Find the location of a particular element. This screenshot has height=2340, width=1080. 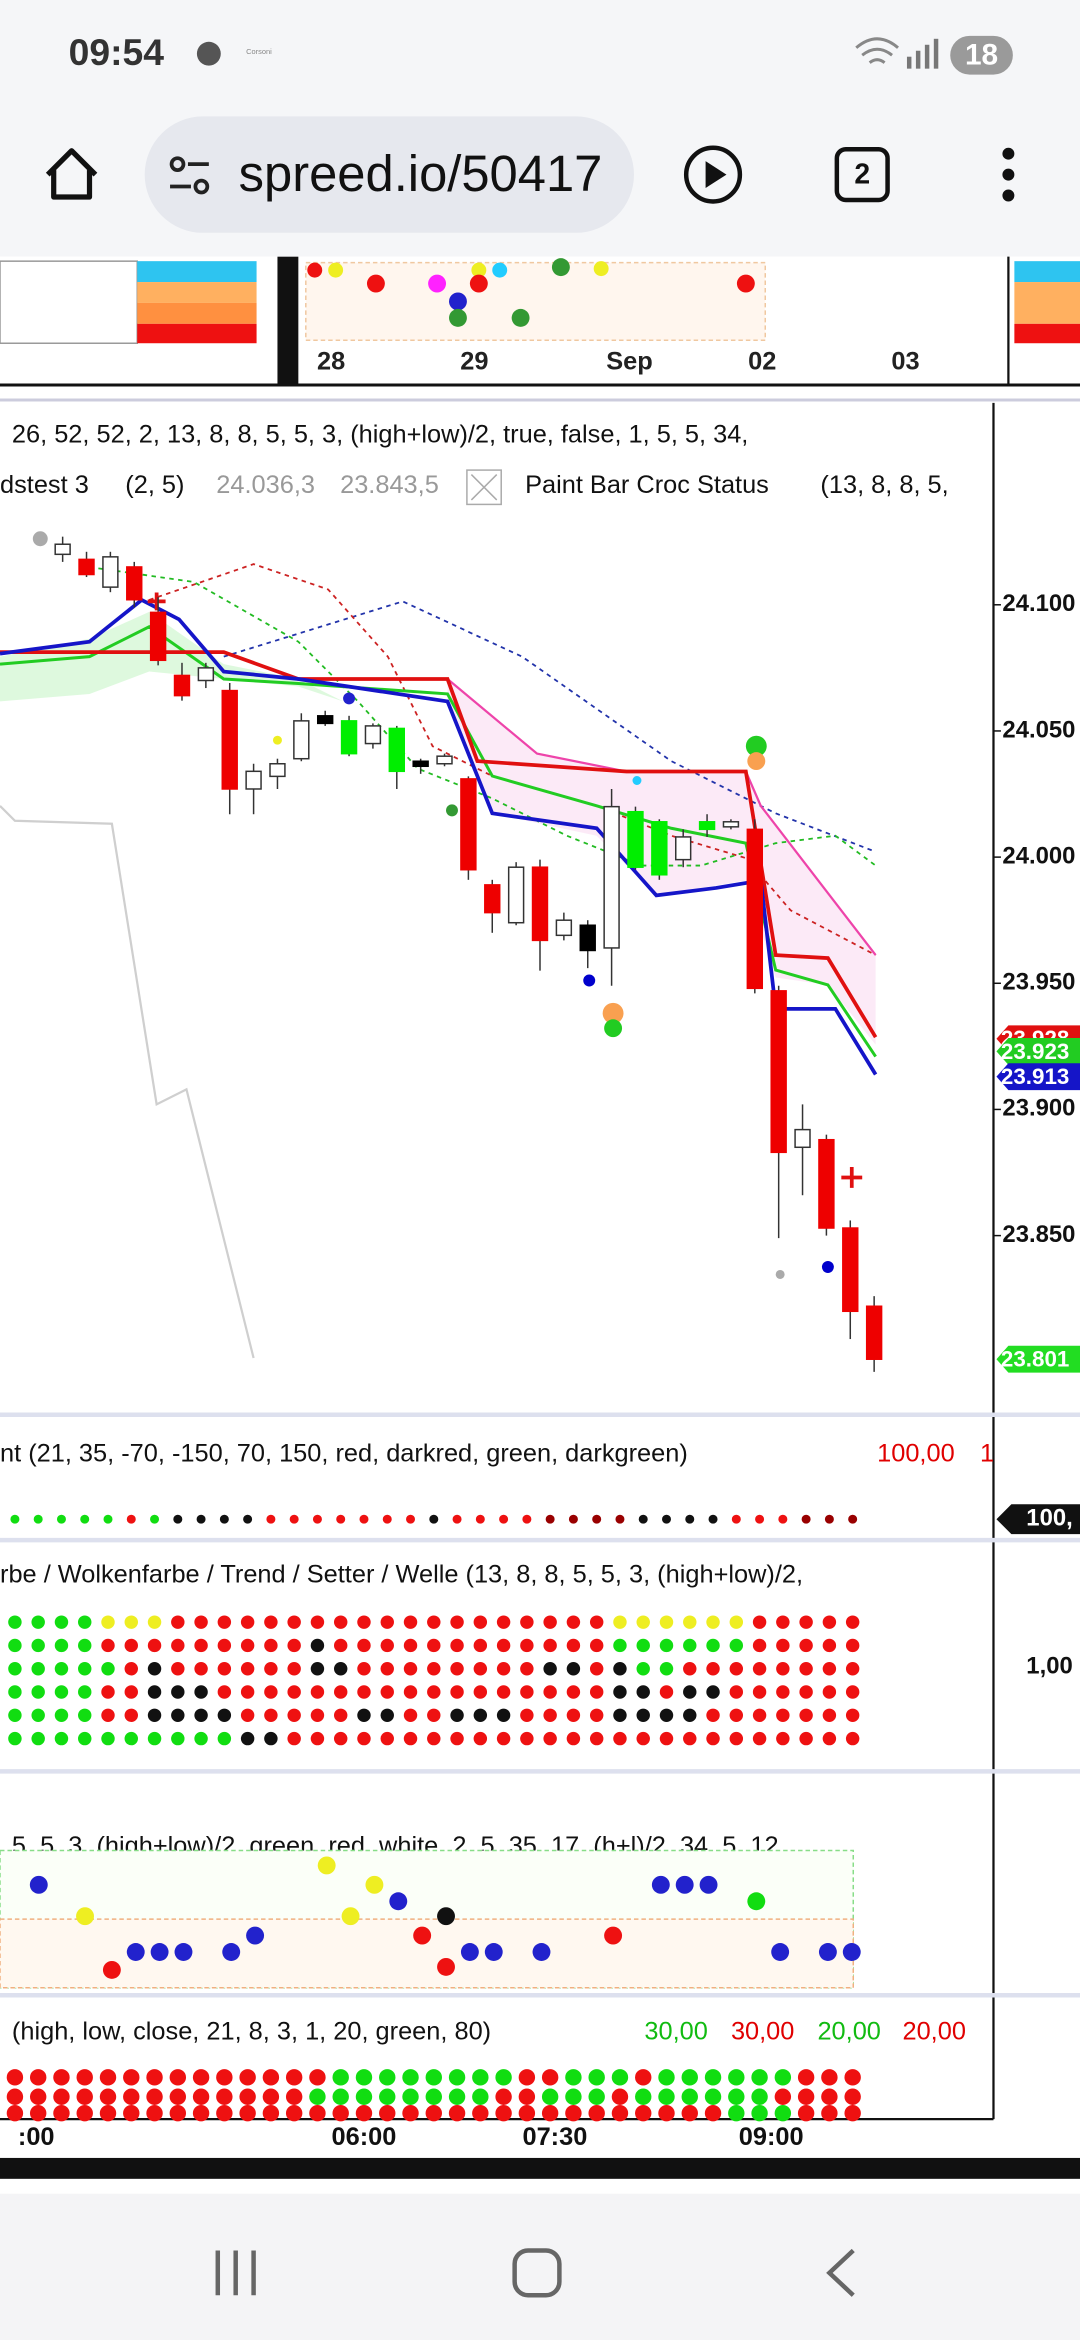

home-button is located at coordinates (71, 174).